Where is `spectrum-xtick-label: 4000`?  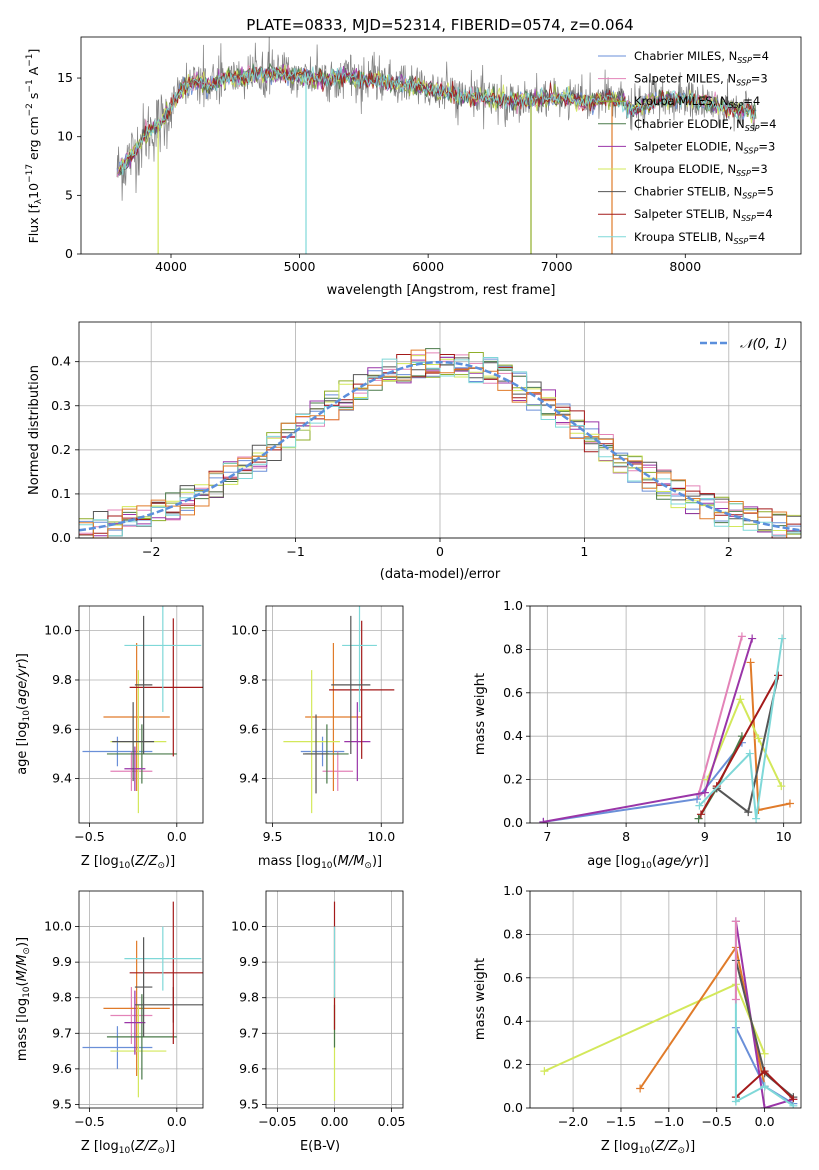
spectrum-xtick-label: 4000 is located at coordinates (171, 266).